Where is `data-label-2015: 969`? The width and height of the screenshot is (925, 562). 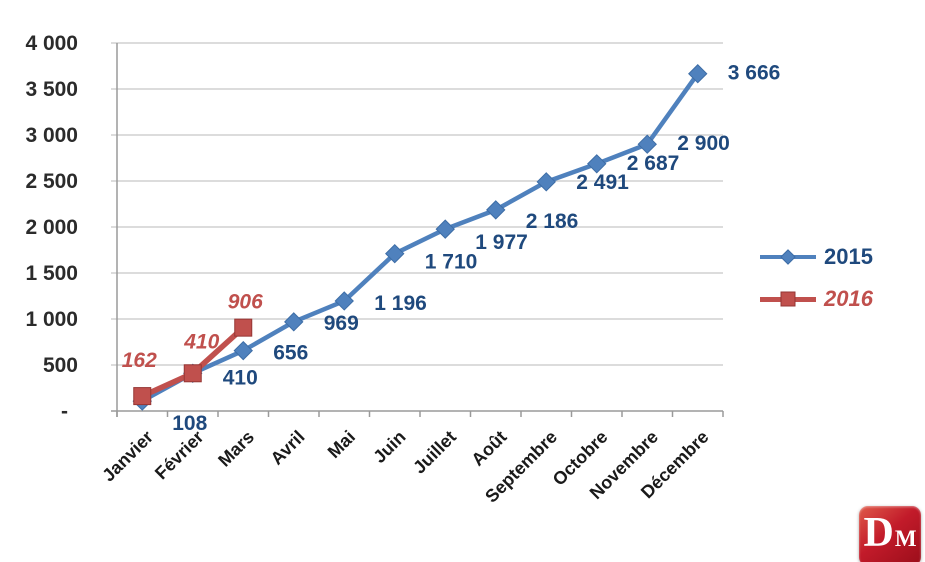 data-label-2015: 969 is located at coordinates (341, 323).